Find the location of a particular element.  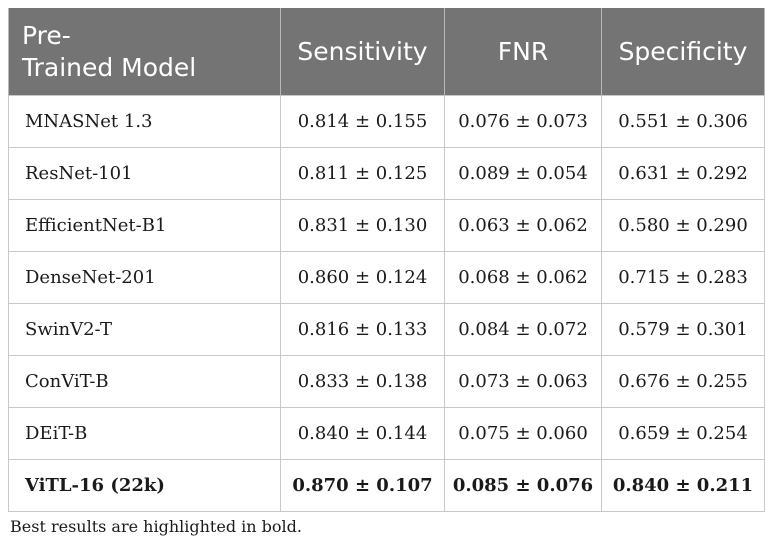

cell-fnr: 0.063 ± 0.062 is located at coordinates (523, 225).